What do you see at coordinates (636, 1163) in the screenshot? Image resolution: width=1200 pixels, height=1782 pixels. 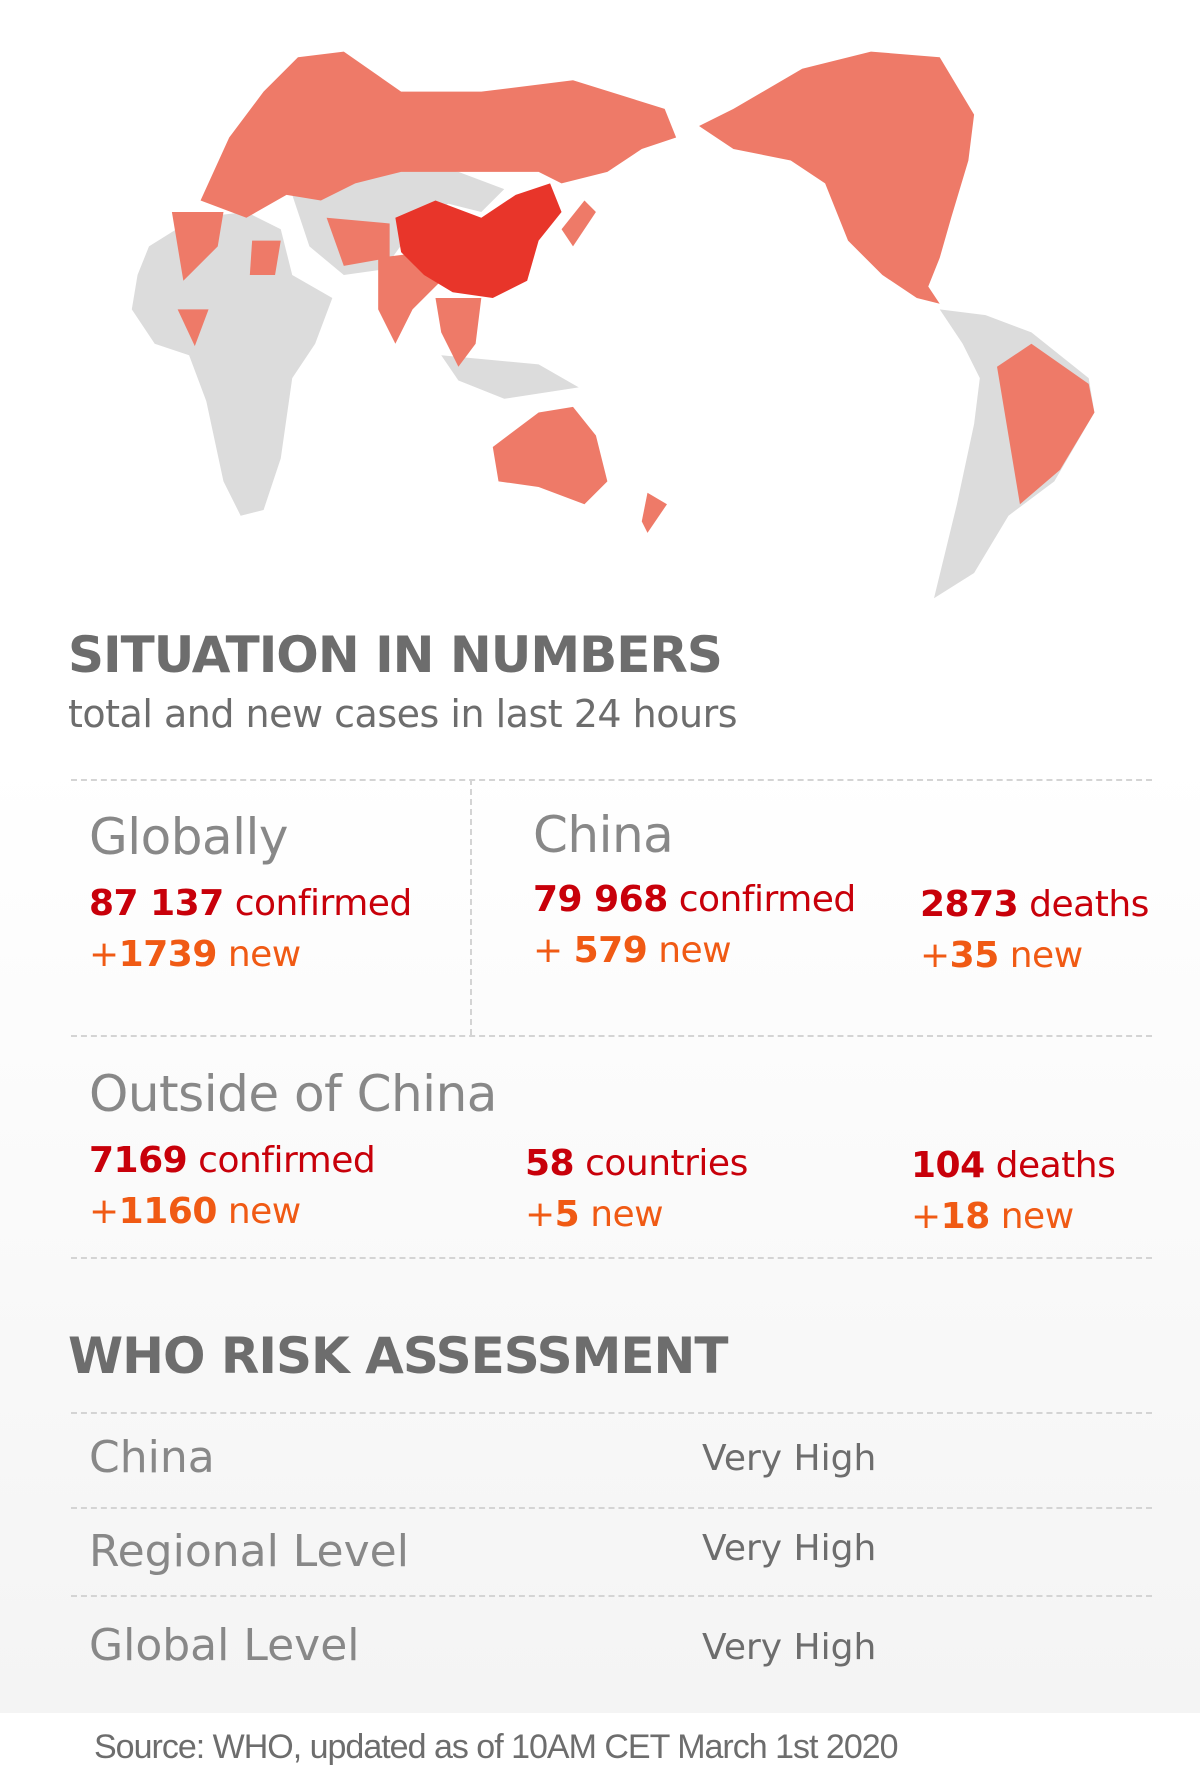 I see `outside-countries: 58 countries` at bounding box center [636, 1163].